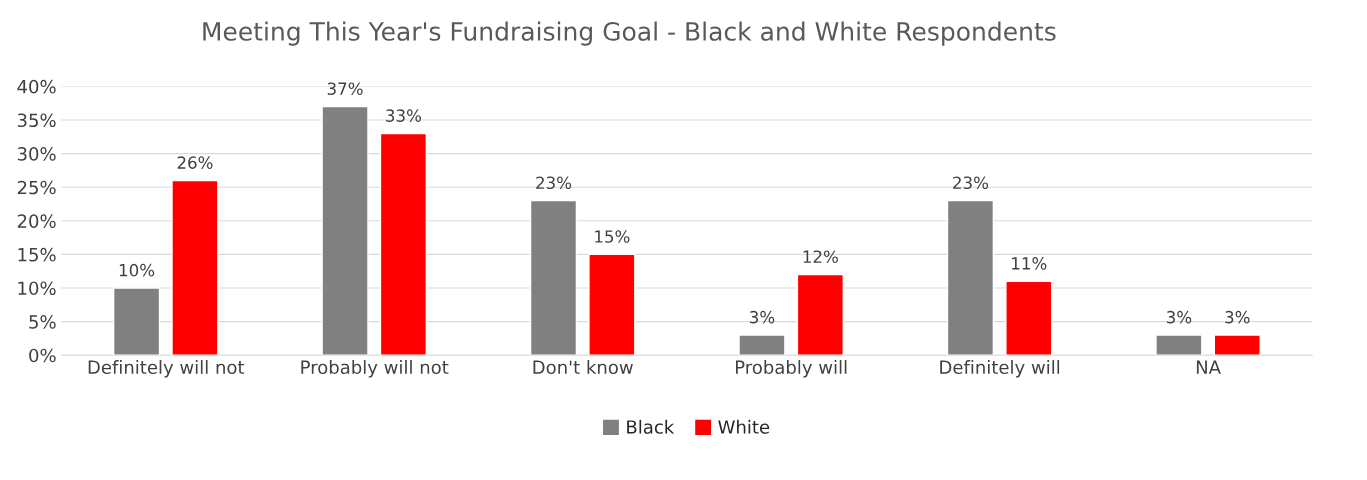  Describe the element at coordinates (137, 270) in the screenshot. I see `data-label: 10%` at that location.